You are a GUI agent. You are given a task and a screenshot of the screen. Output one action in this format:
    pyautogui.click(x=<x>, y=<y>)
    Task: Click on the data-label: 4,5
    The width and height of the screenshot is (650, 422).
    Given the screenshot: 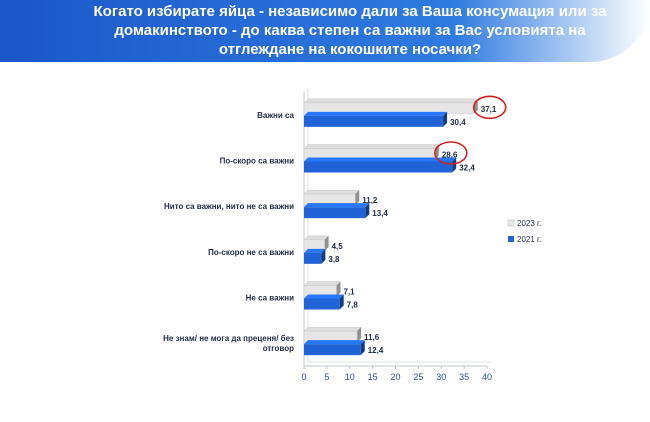 What is the action you would take?
    pyautogui.click(x=338, y=246)
    